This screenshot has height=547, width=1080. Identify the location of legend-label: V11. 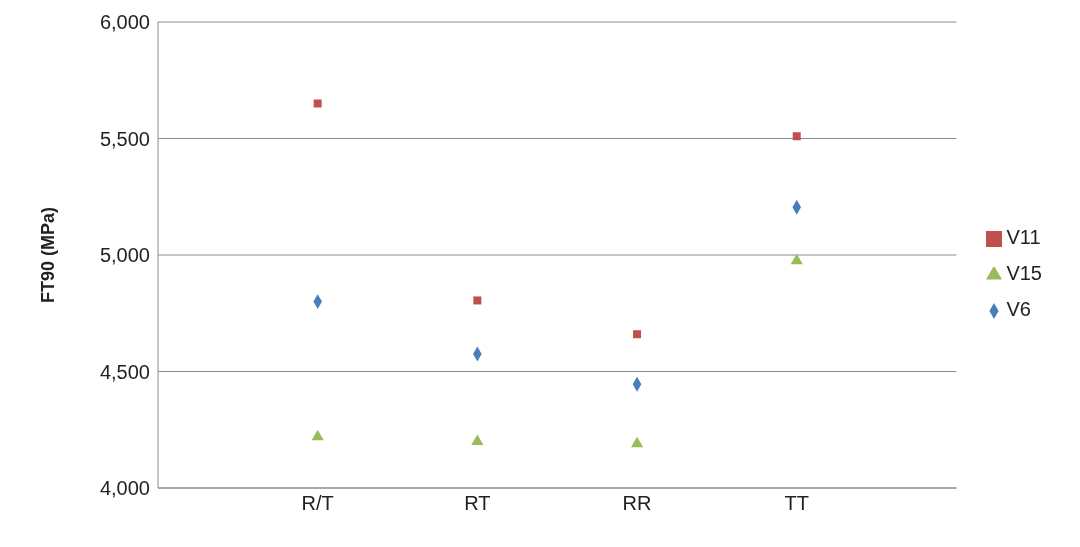
(1023, 237).